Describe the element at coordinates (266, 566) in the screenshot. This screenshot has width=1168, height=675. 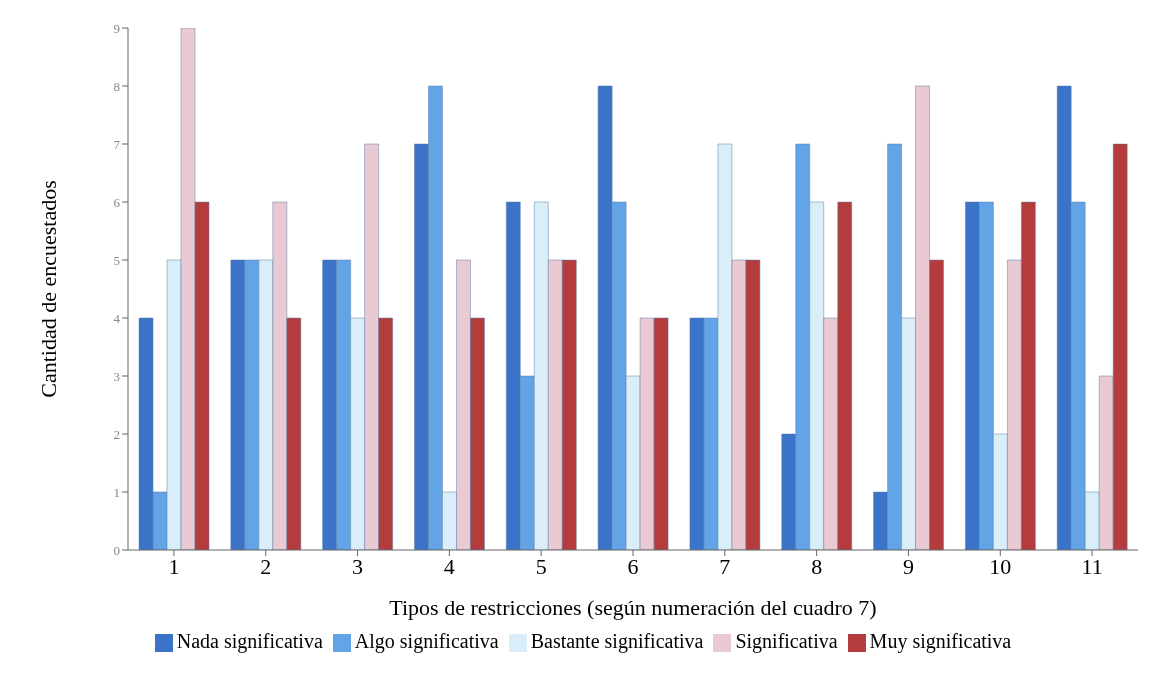
I see `x-tick-label: 2` at that location.